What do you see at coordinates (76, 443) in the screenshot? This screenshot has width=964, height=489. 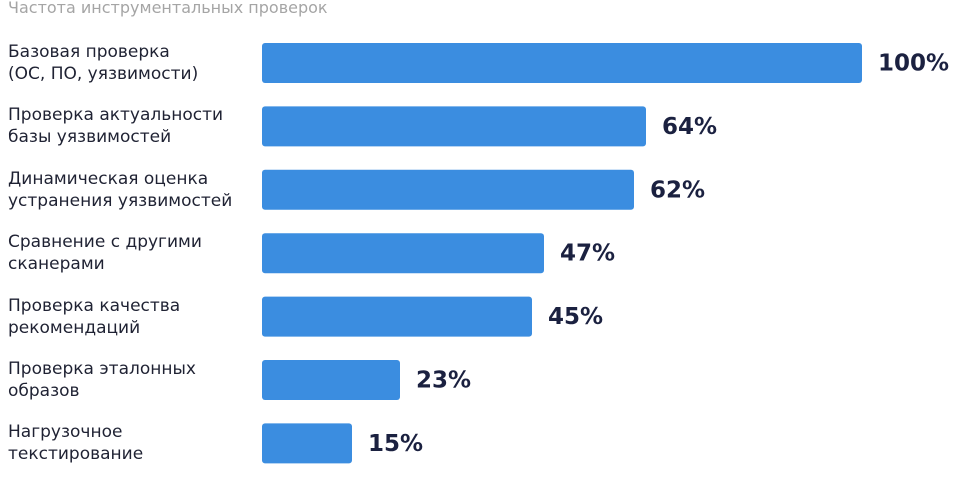 I see `category-label: Нагрузочное текстирование` at bounding box center [76, 443].